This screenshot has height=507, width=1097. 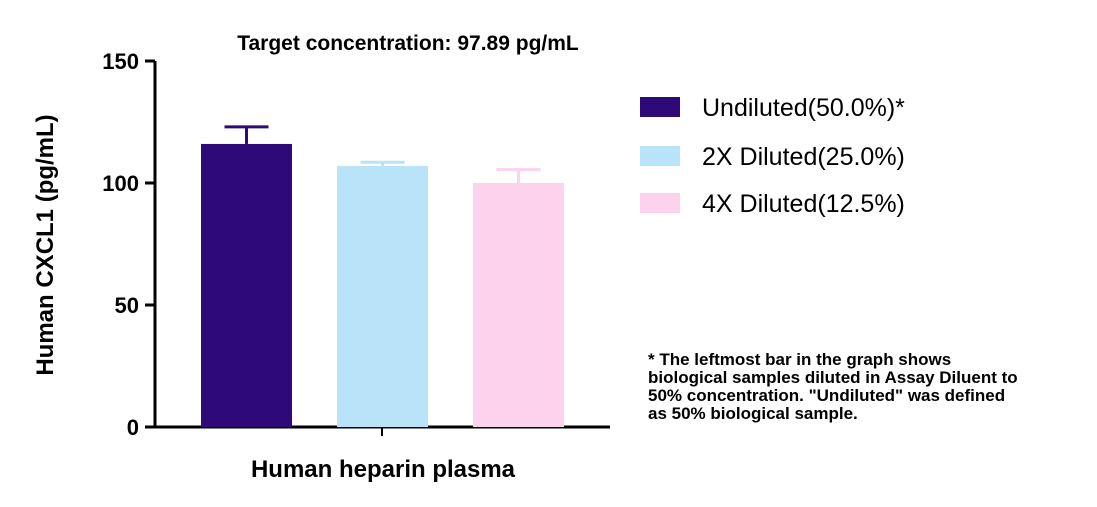 I want to click on y-axis: 0 50 100 150, so click(x=129, y=244).